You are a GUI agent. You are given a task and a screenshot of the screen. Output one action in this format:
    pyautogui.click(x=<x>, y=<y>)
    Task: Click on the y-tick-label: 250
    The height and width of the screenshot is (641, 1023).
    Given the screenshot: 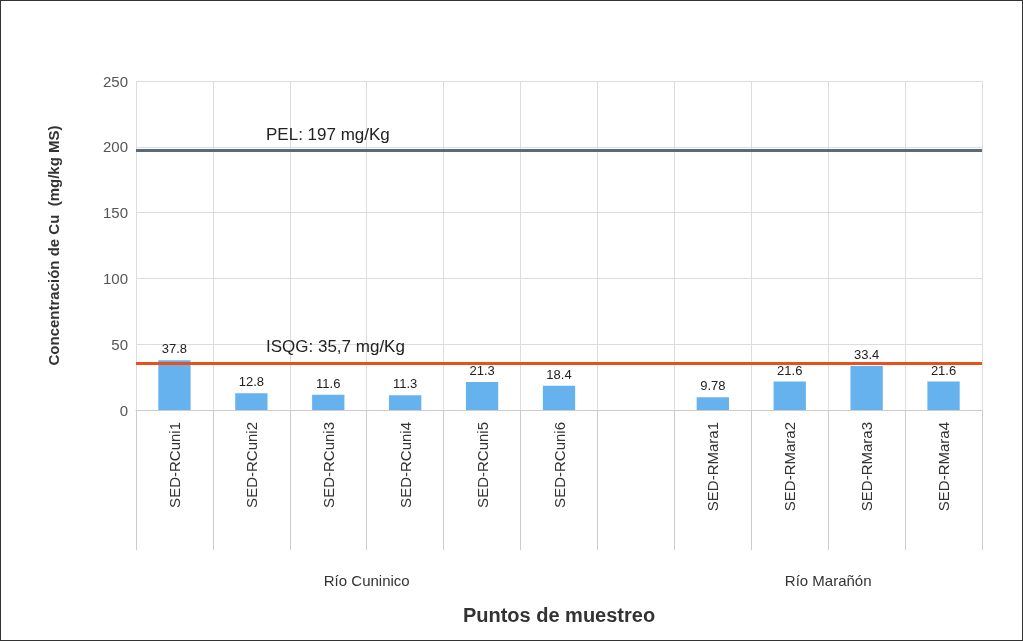 What is the action you would take?
    pyautogui.click(x=115, y=81)
    